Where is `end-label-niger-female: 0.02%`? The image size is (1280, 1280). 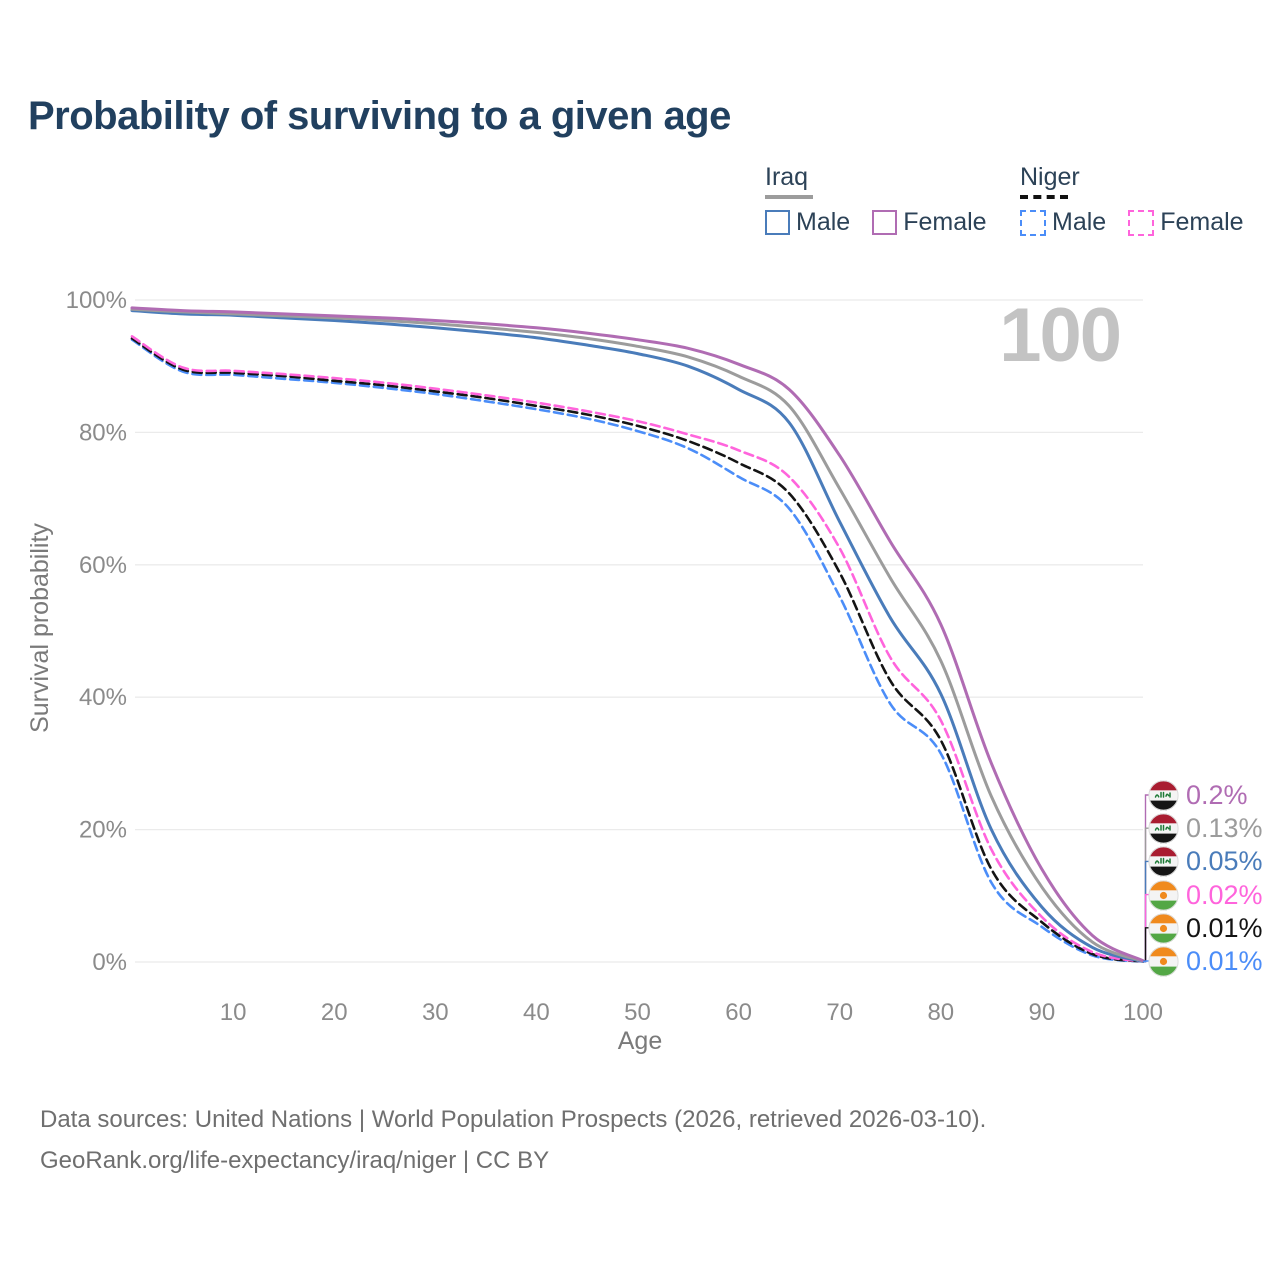 end-label-niger-female: 0.02% is located at coordinates (1205, 895).